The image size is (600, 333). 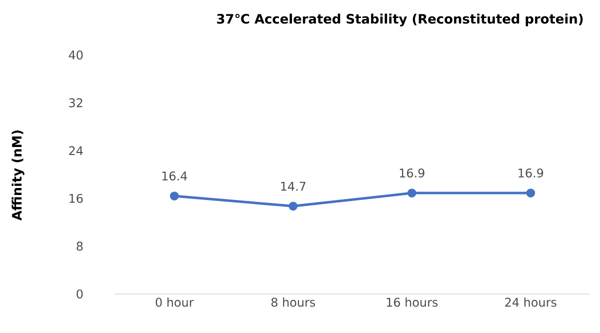 I want to click on x-tick-label: 24 hours, so click(x=530, y=302).